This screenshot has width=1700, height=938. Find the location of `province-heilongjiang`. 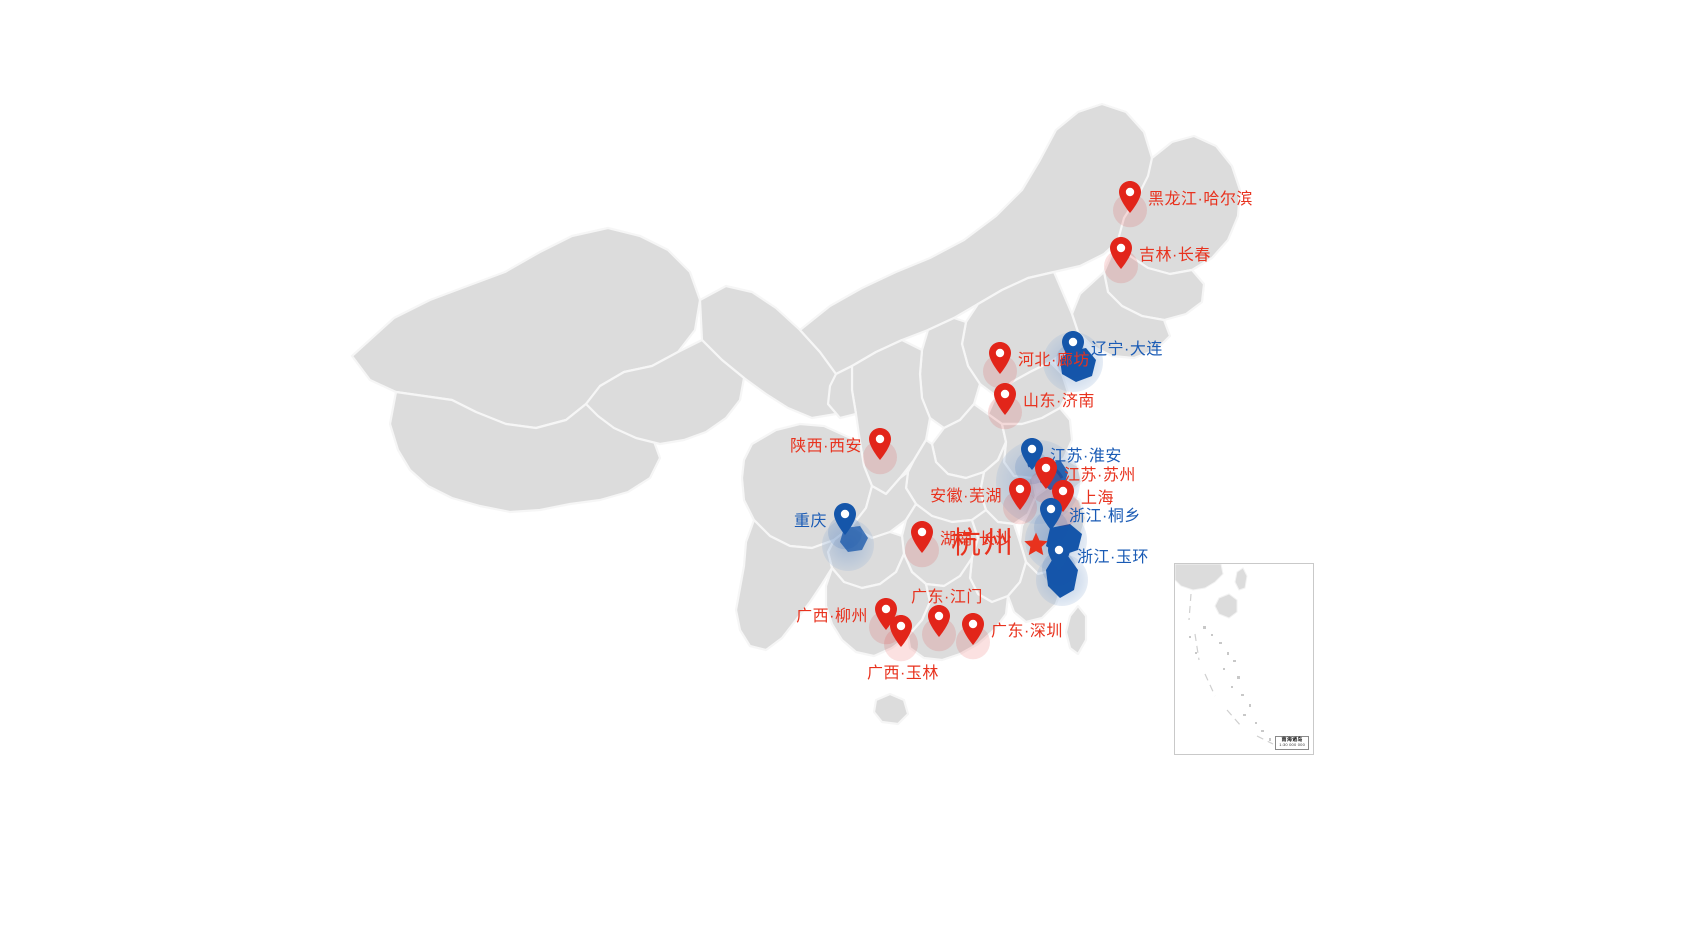

province-heilongjiang is located at coordinates (1179, 205).